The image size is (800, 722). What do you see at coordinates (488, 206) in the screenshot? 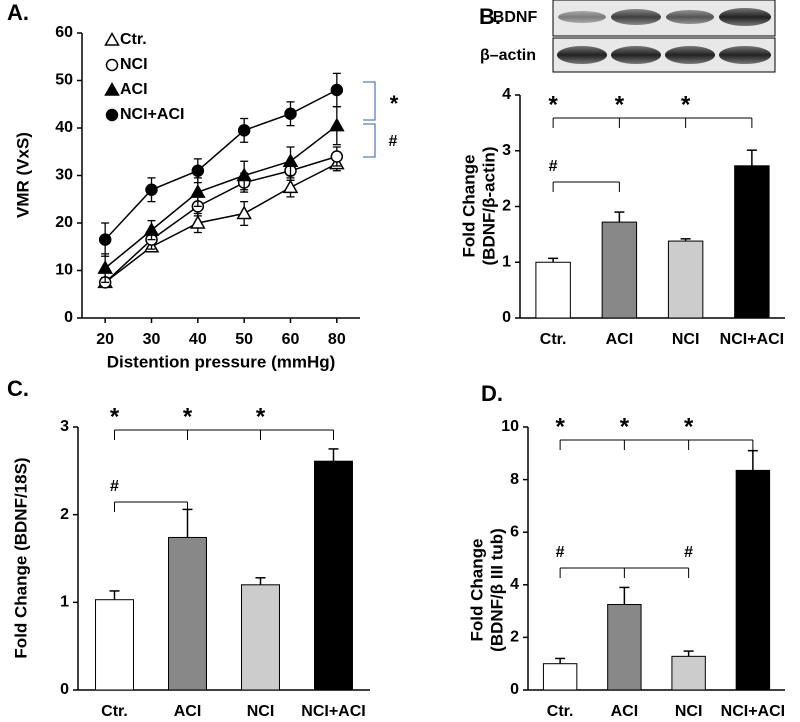
I see `y-axis-title: (BDNF/β-actin)` at bounding box center [488, 206].